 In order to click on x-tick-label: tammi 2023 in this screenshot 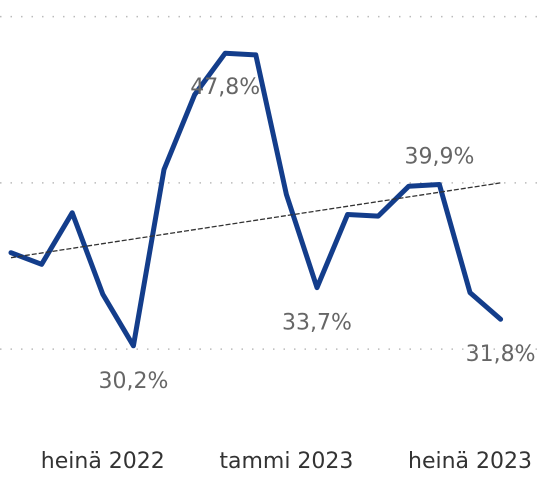, I will do `click(286, 461)`.